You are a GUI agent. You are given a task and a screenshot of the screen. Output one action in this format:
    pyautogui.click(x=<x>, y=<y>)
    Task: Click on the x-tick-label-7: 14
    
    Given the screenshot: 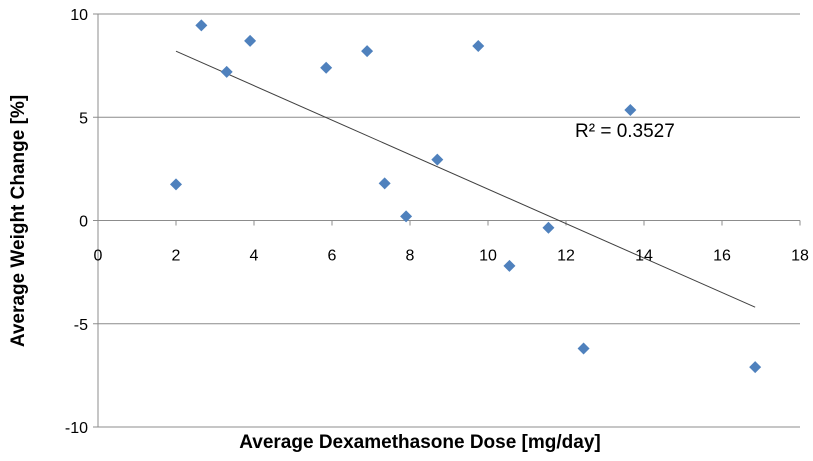 What is the action you would take?
    pyautogui.click(x=644, y=256)
    